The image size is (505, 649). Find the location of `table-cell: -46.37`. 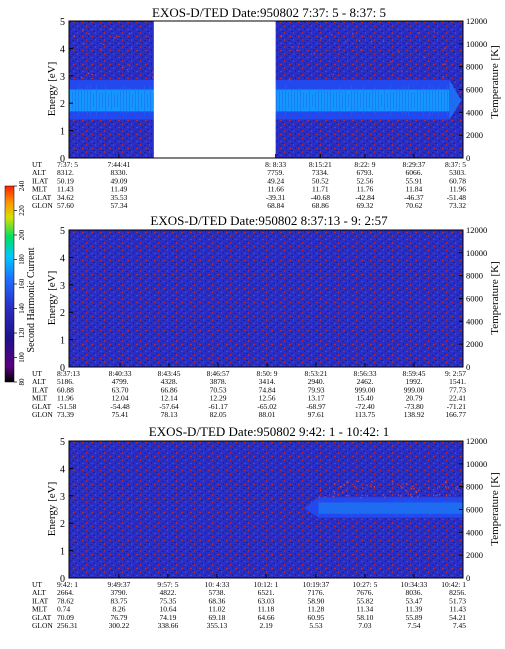

table-cell: -46.37 is located at coordinates (414, 197).